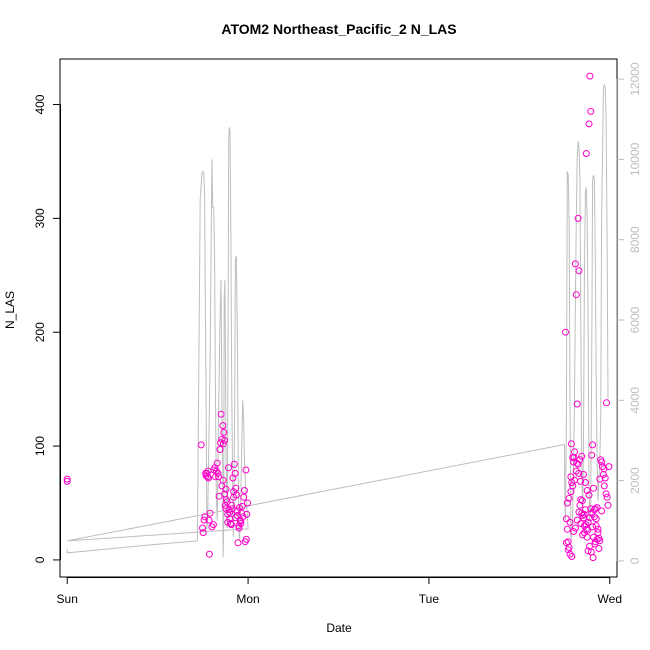 The image size is (650, 650). What do you see at coordinates (10, 310) in the screenshot?
I see `y-axis-label: N_LAS` at bounding box center [10, 310].